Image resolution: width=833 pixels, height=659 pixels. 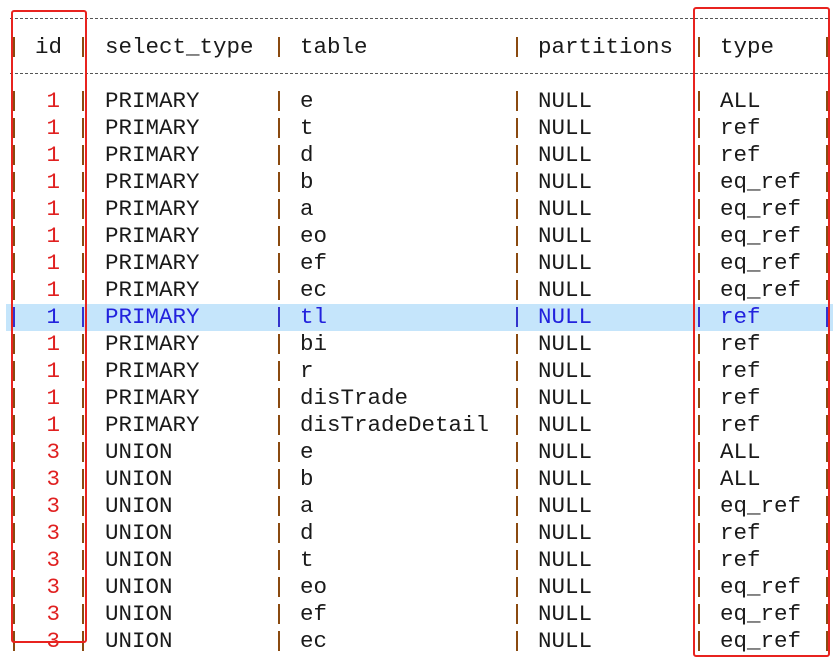 What do you see at coordinates (307, 479) in the screenshot?
I see `cell-table: b` at bounding box center [307, 479].